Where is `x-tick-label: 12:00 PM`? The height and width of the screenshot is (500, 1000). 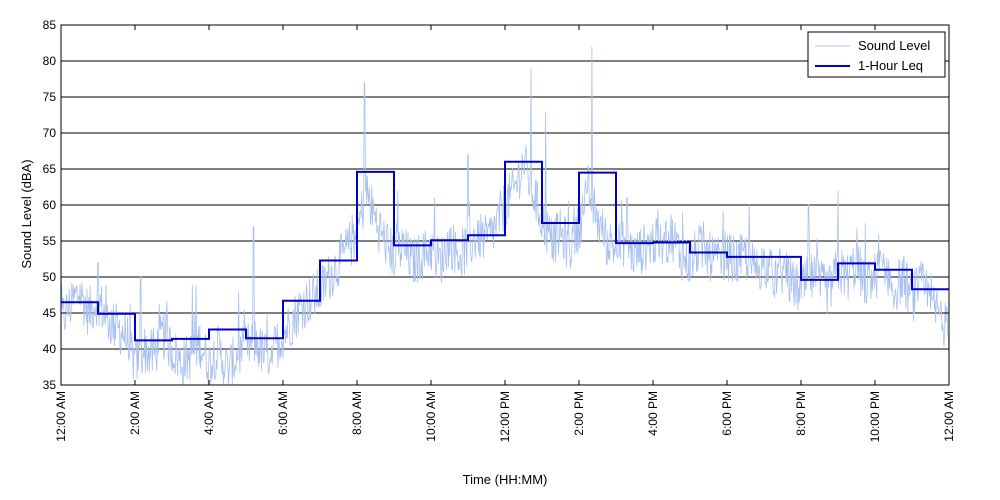 x-tick-label: 12:00 PM is located at coordinates (505, 416).